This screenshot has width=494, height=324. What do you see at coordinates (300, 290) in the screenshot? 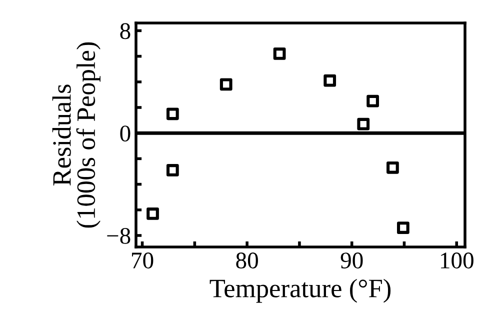
I see `x-axis-title: Temperature (°F)` at bounding box center [300, 290].